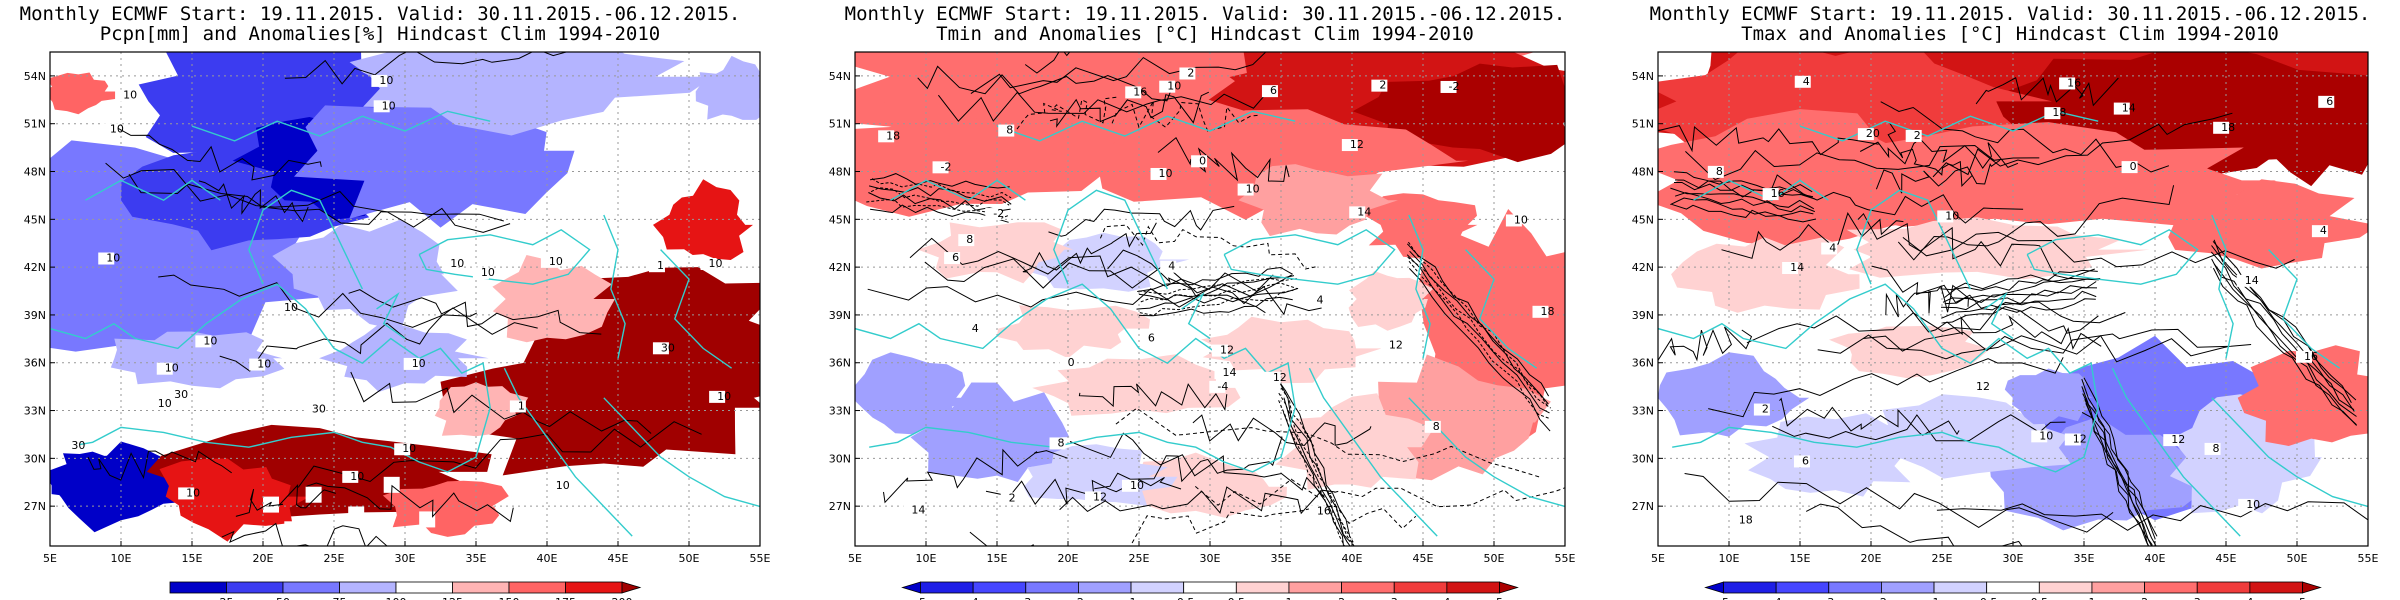 The image size is (2400, 600). I want to click on lat-tick-label: 27N, so click(840, 506).